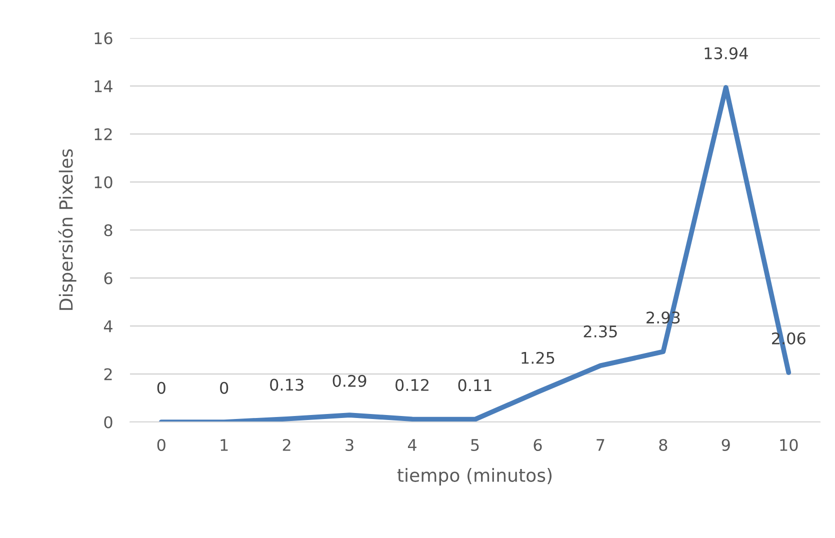 This screenshot has height=538, width=835. Describe the element at coordinates (538, 445) in the screenshot. I see `x-tick-label: 6` at that location.